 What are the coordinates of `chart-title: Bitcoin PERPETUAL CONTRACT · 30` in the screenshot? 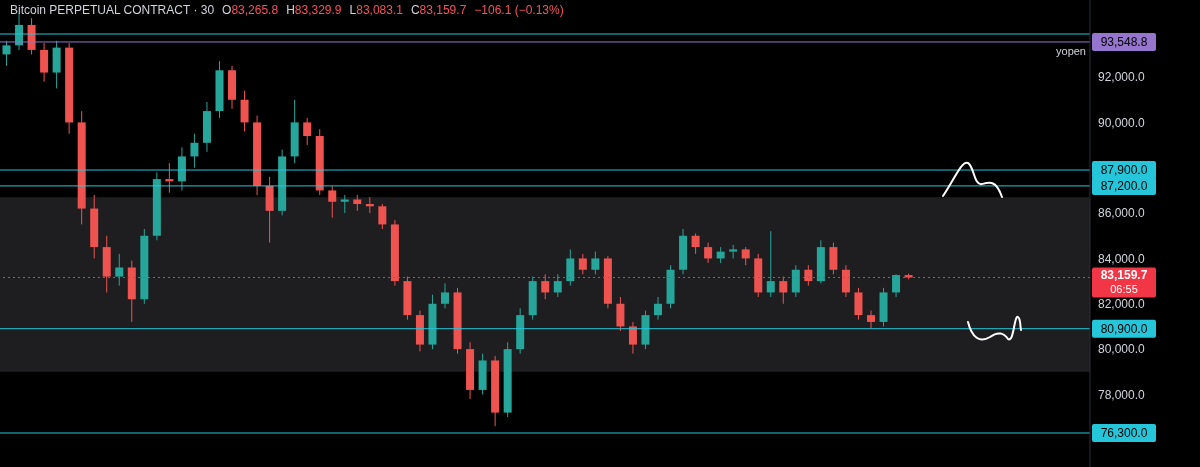 It's located at (112, 10).